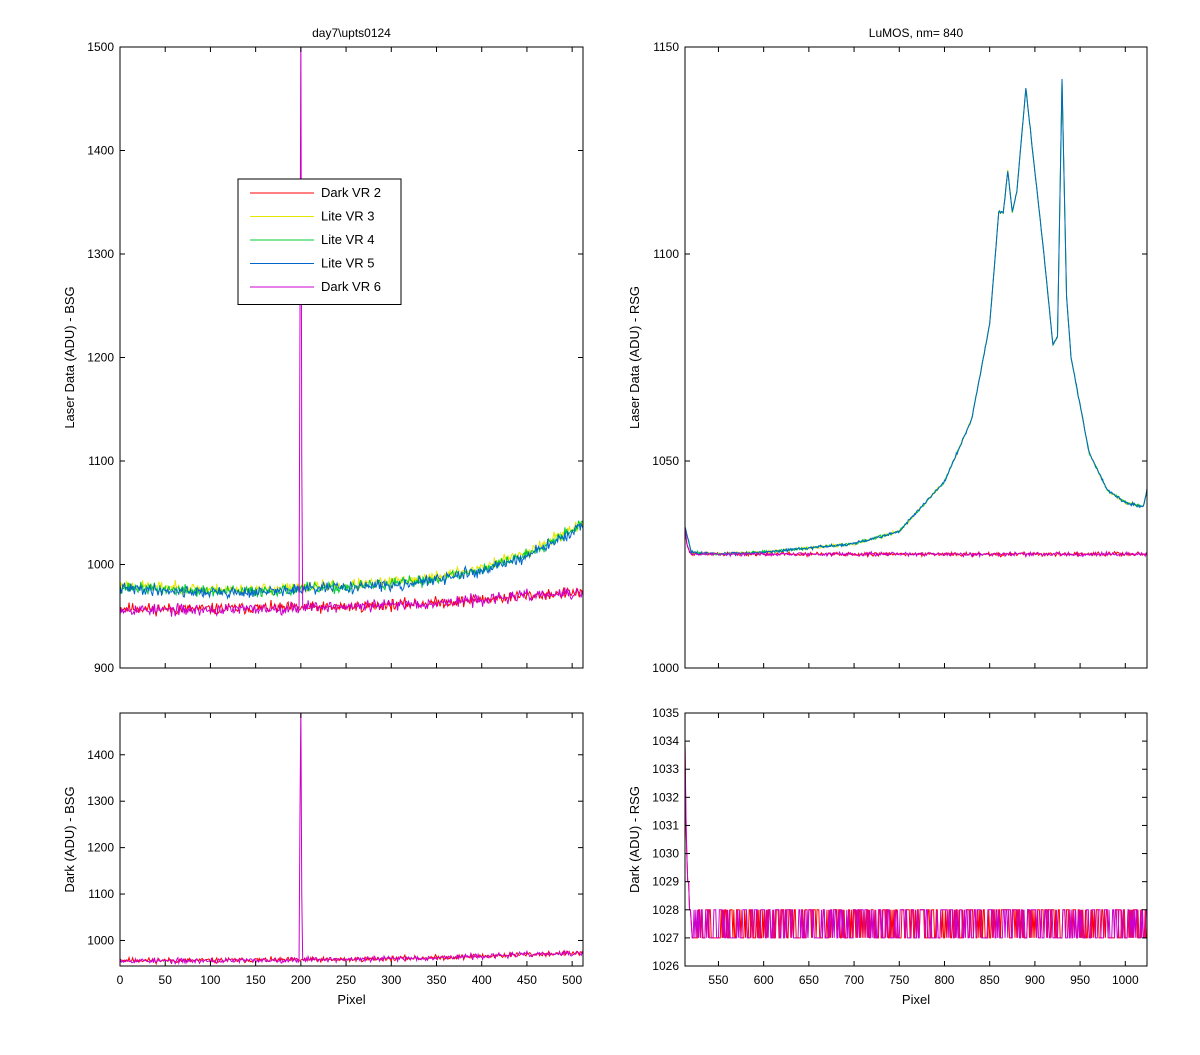 The image size is (1200, 1055). What do you see at coordinates (666, 47) in the screenshot?
I see `y-tick-label: 1150` at bounding box center [666, 47].